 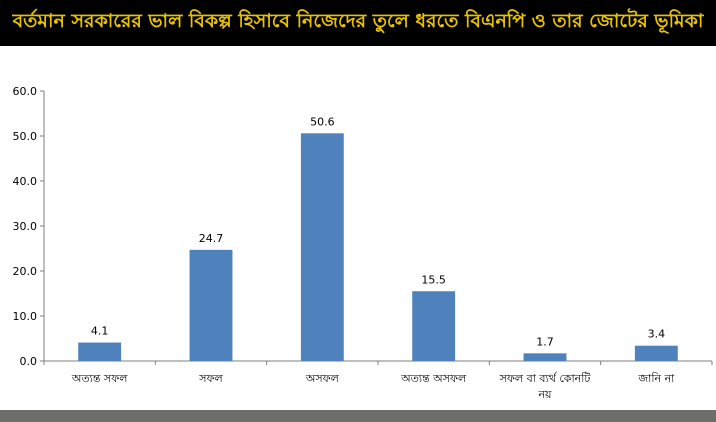 I want to click on data-label: 50.6, so click(x=322, y=121).